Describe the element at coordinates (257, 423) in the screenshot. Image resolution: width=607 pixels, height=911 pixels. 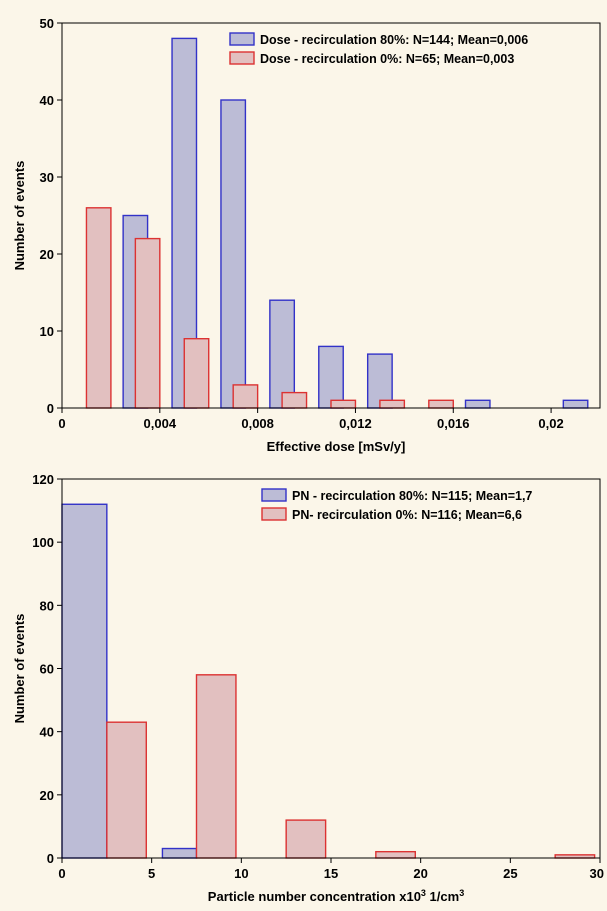
I see `x-tick-label: 0,008` at that location.